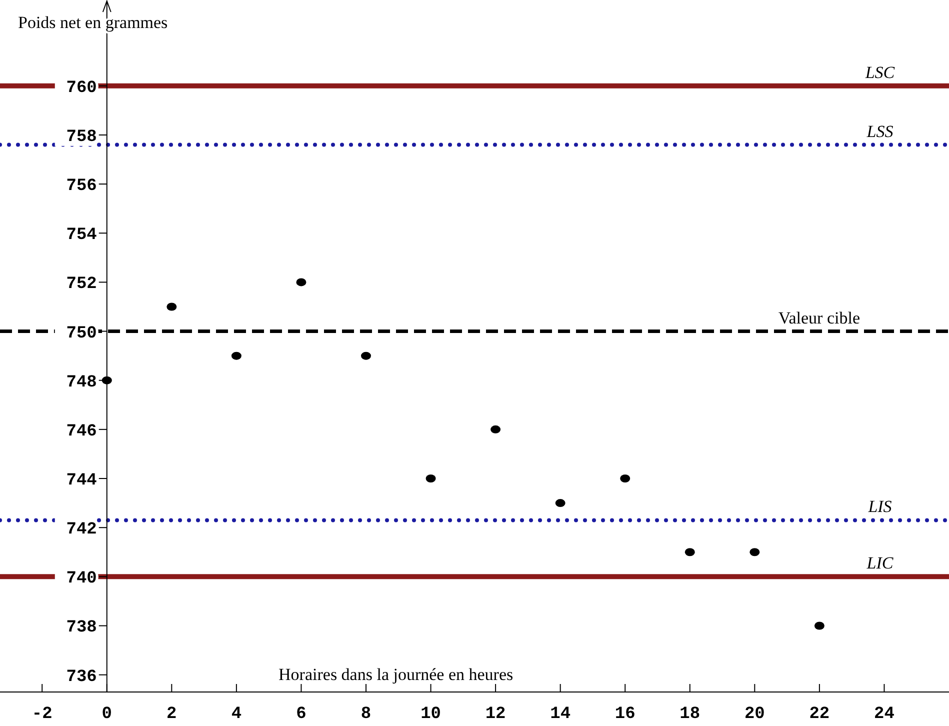 The width and height of the screenshot is (949, 726). What do you see at coordinates (754, 714) in the screenshot?
I see `x-tick-label: 20` at bounding box center [754, 714].